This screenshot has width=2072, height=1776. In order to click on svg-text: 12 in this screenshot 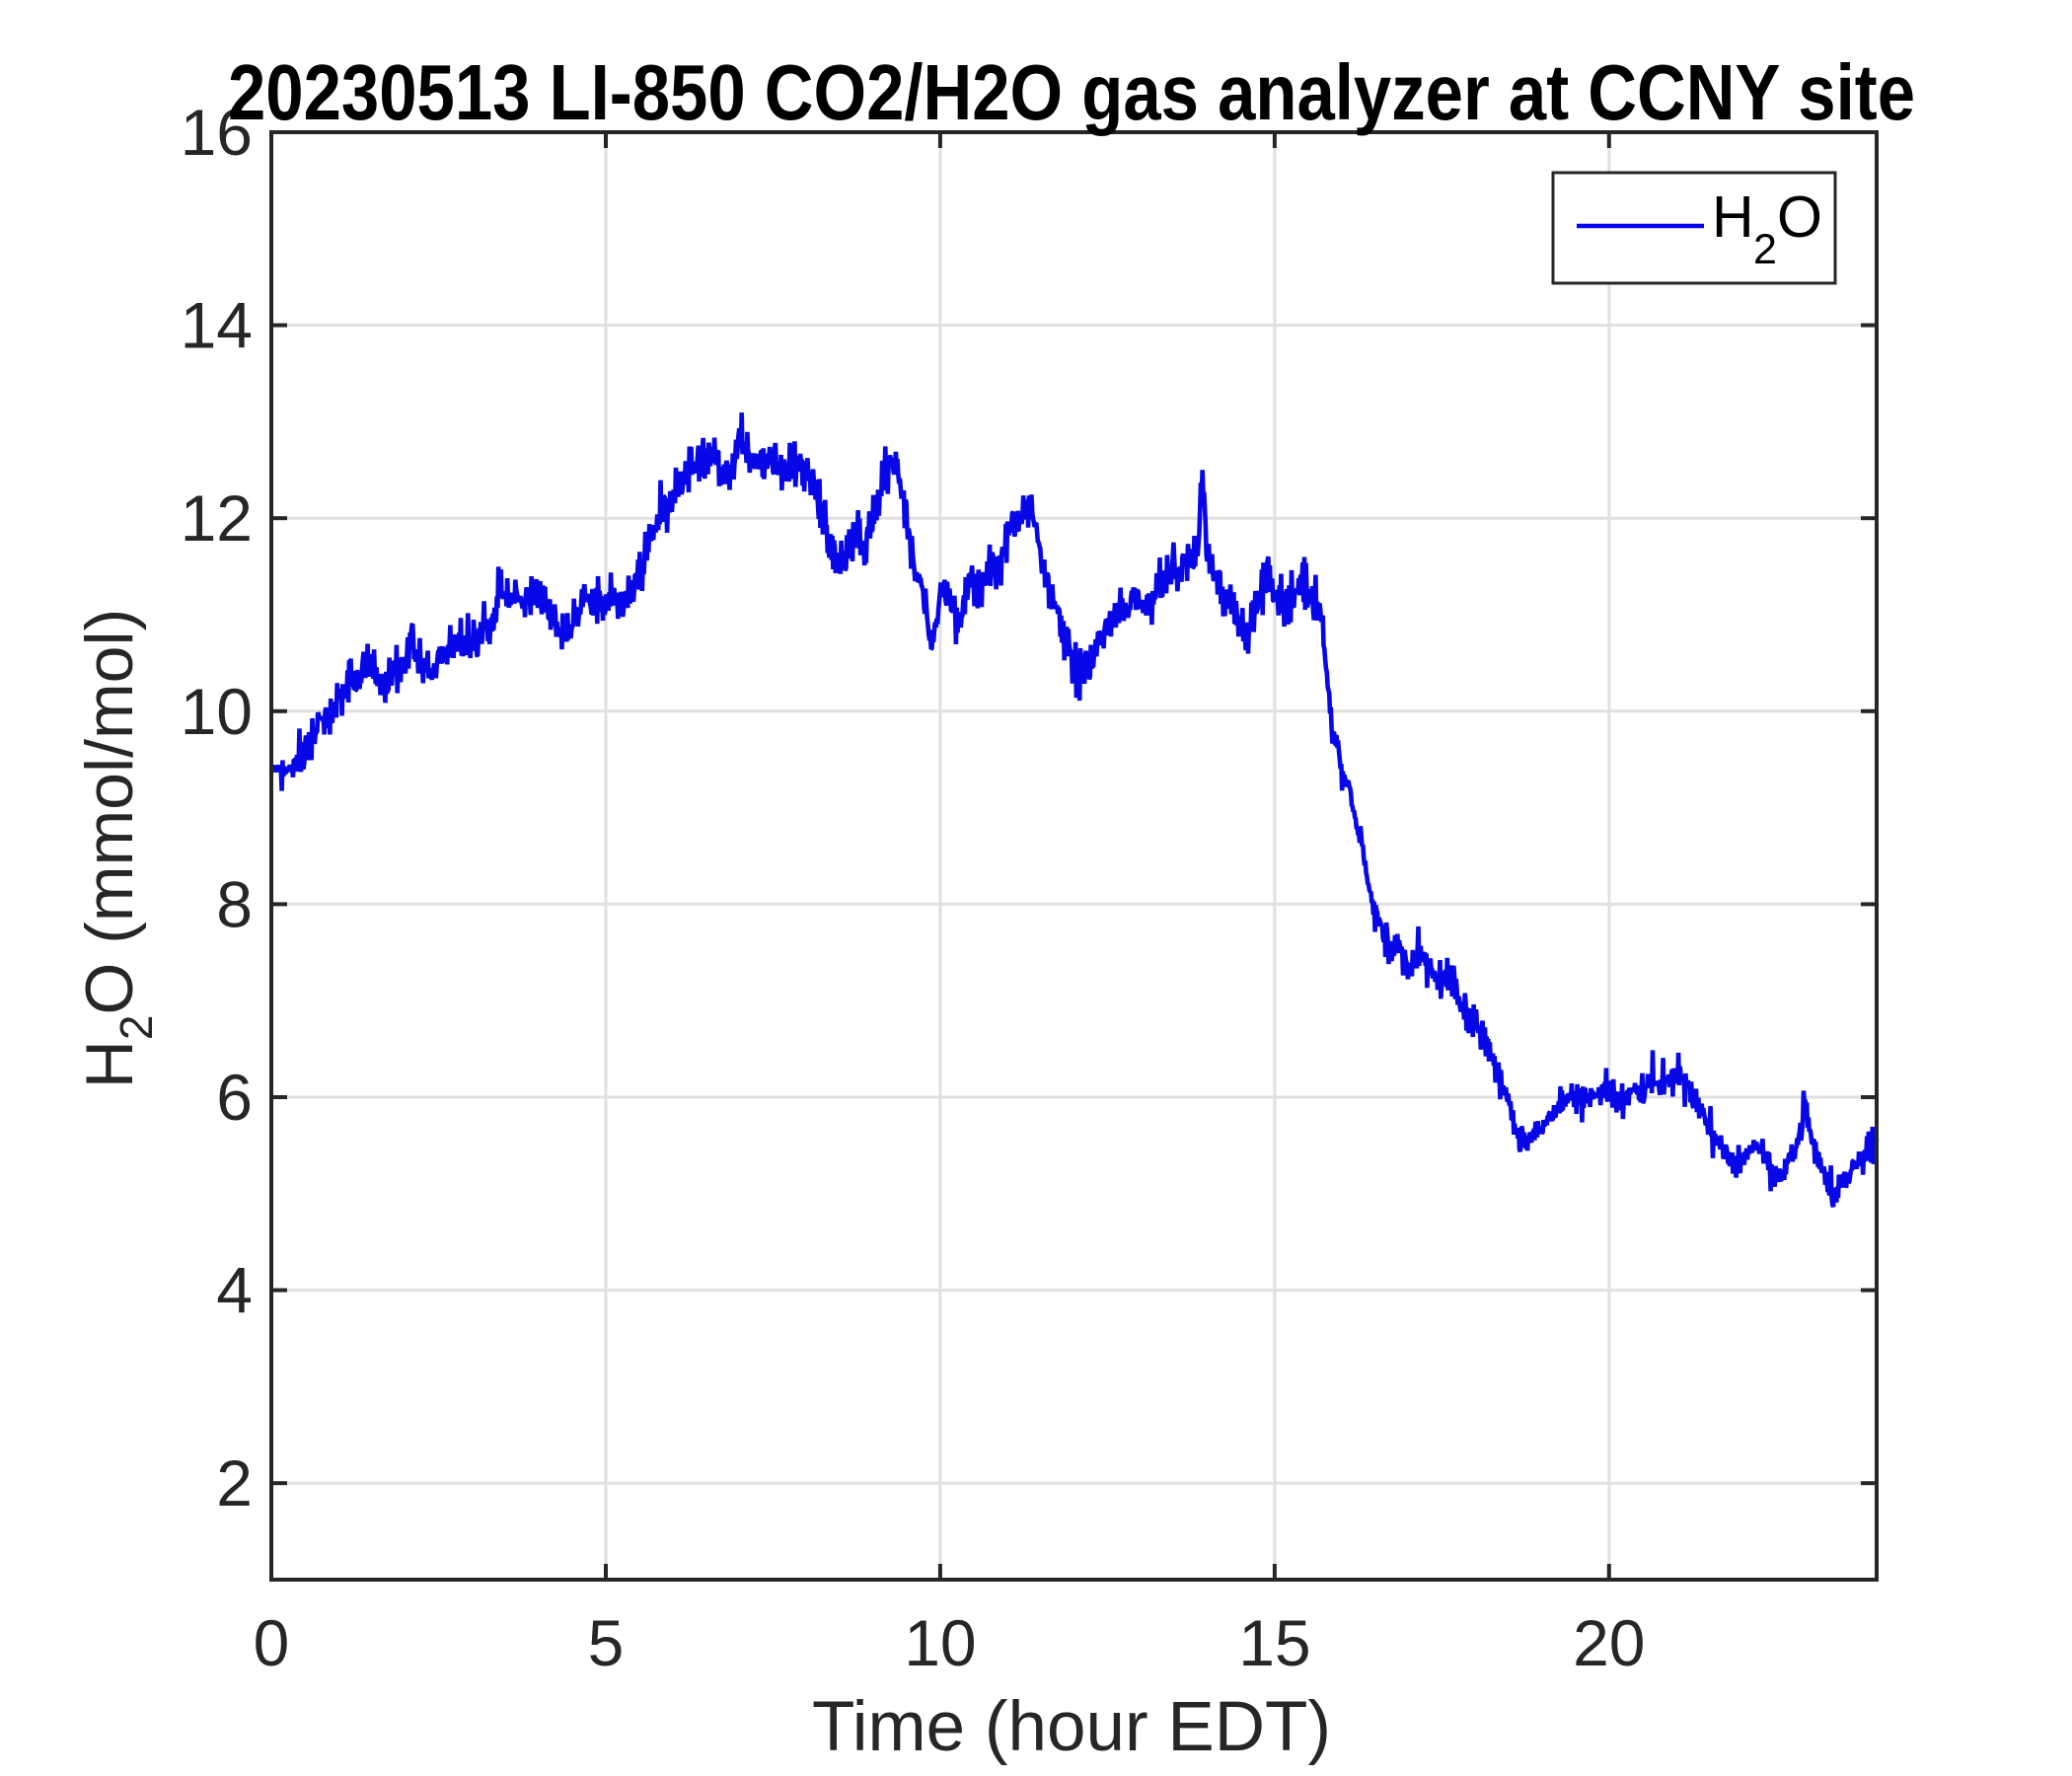, I will do `click(217, 518)`.